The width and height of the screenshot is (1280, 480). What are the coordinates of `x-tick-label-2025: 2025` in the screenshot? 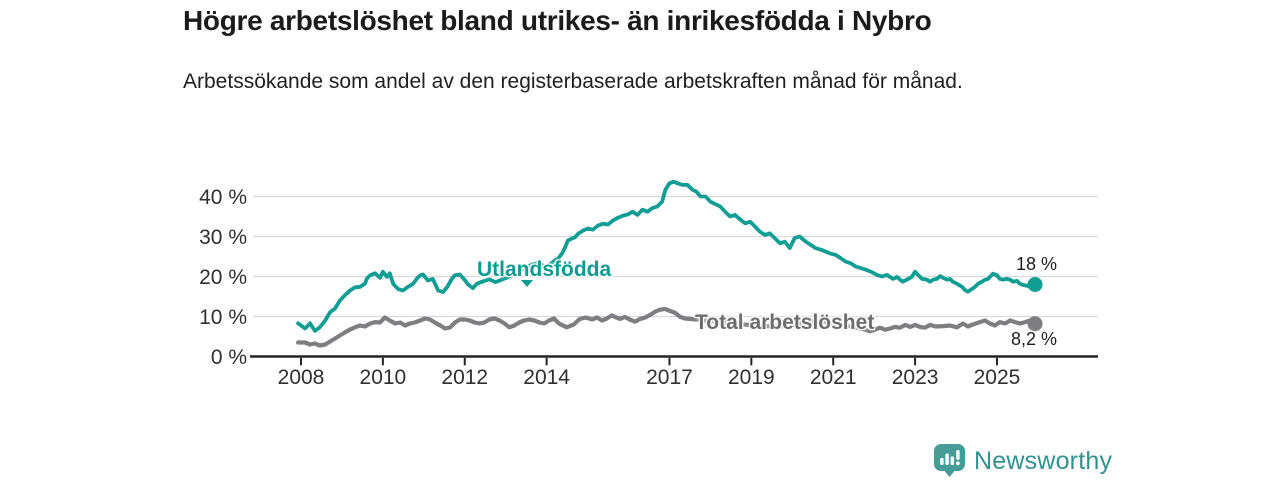 It's located at (997, 377).